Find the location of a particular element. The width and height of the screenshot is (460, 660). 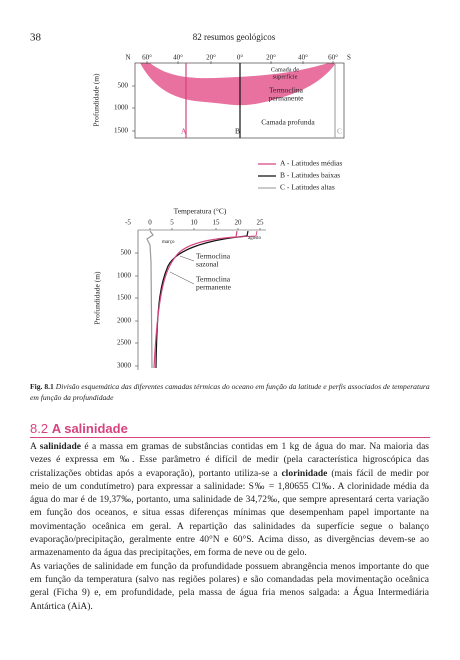

season-label: março is located at coordinates (168, 242).